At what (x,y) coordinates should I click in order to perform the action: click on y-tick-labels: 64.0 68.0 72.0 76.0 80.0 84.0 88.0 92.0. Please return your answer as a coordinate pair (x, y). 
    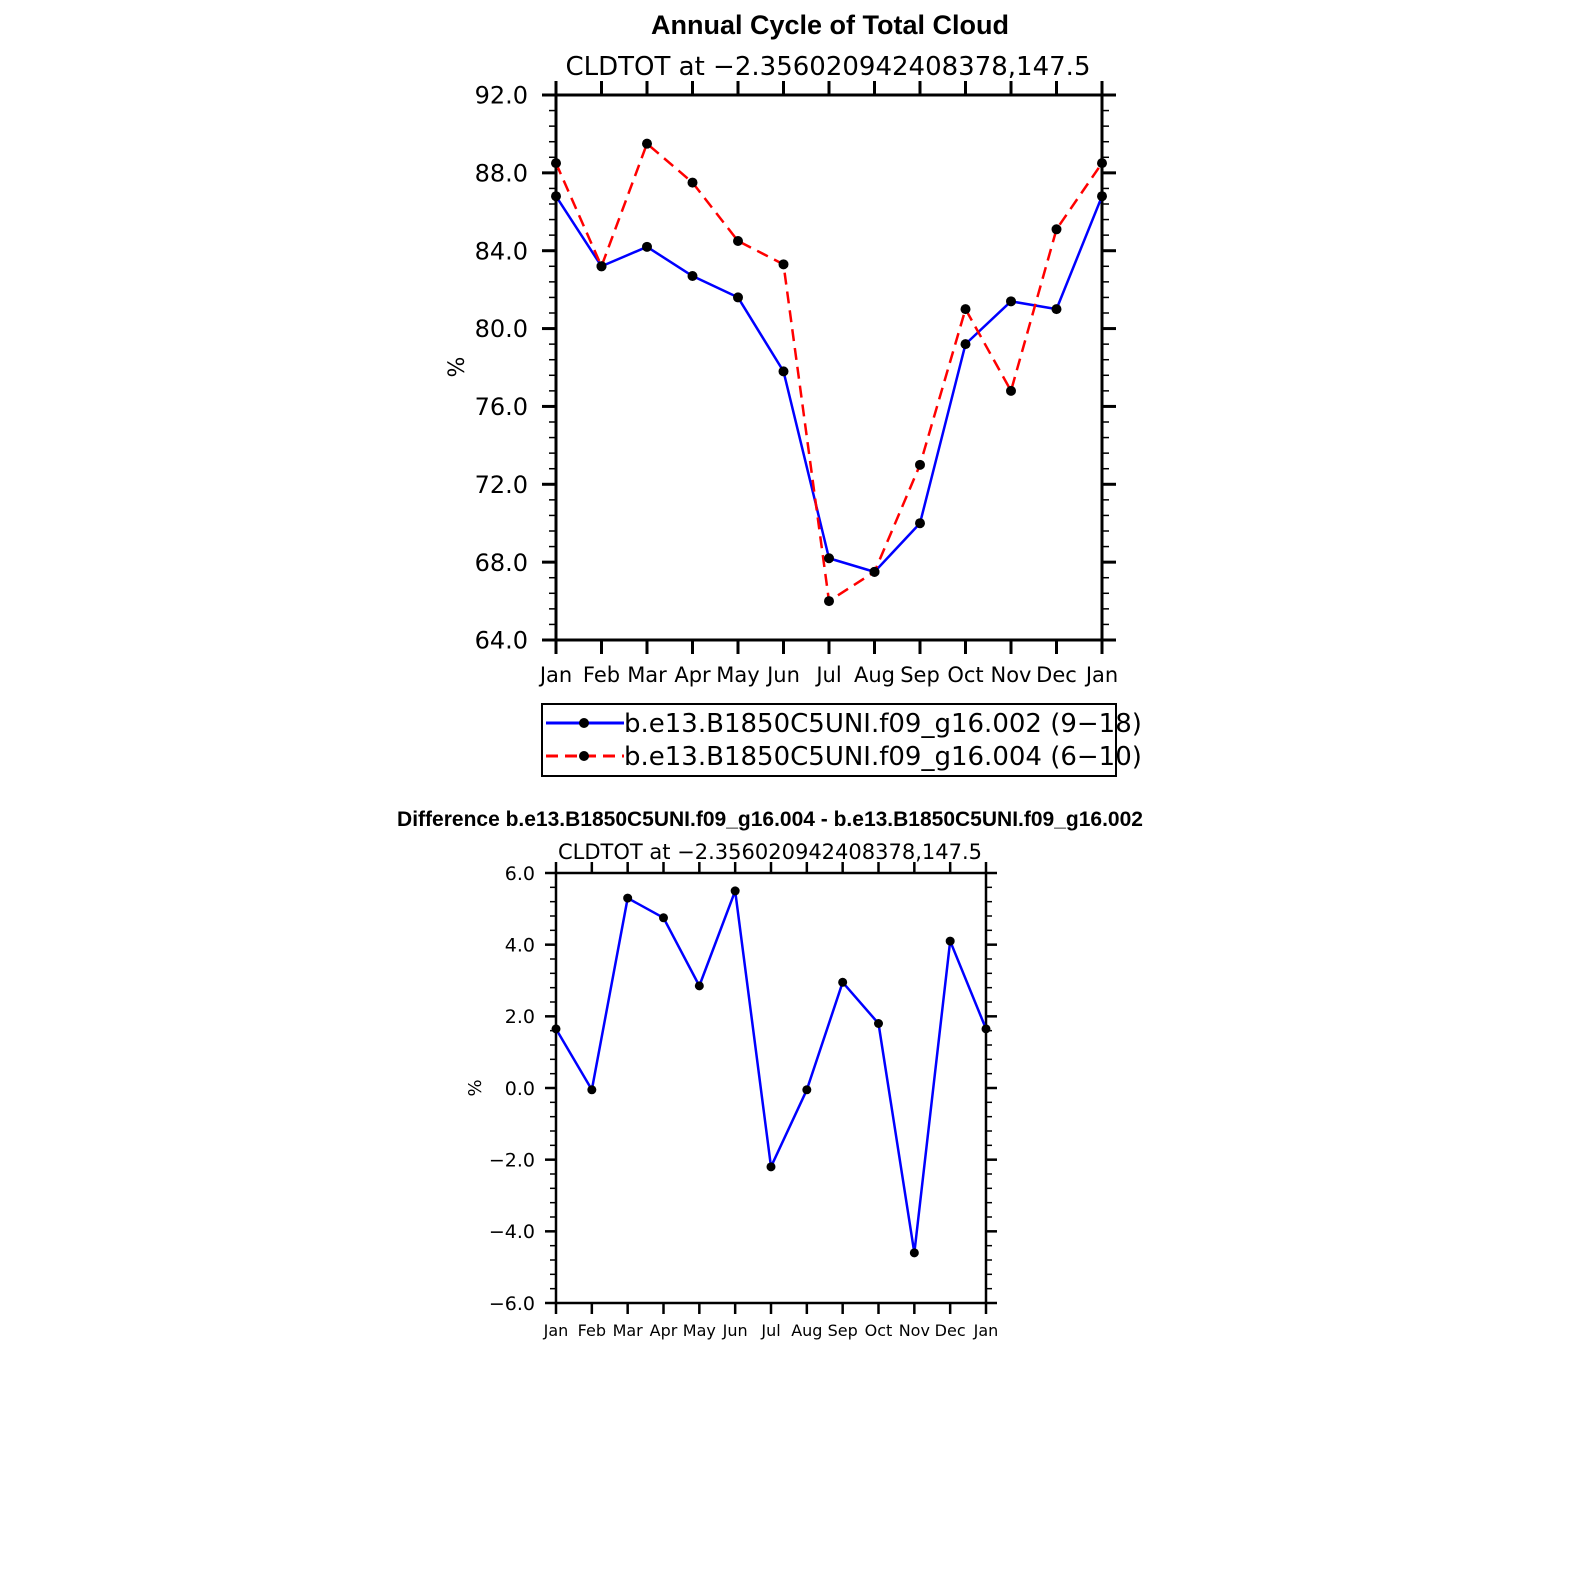
    Looking at the image, I should click on (501, 368).